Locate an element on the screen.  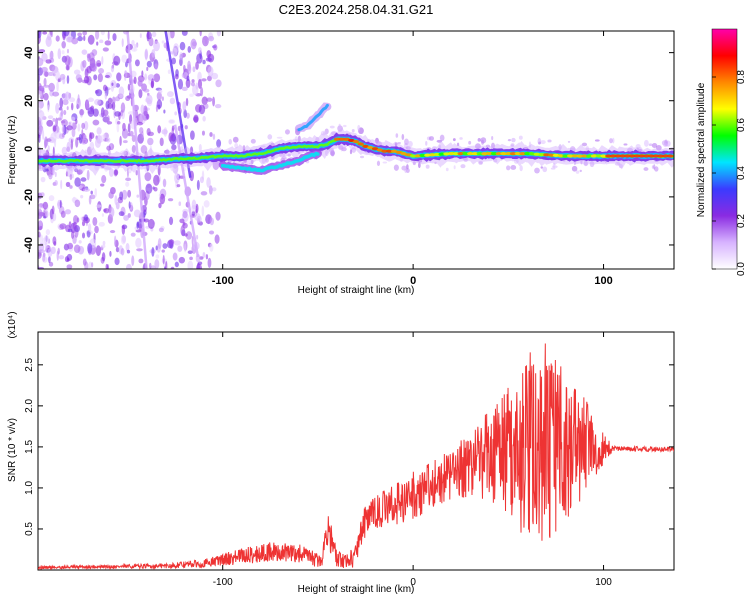
y-tick-label: 1.5 is located at coordinates (29, 447).